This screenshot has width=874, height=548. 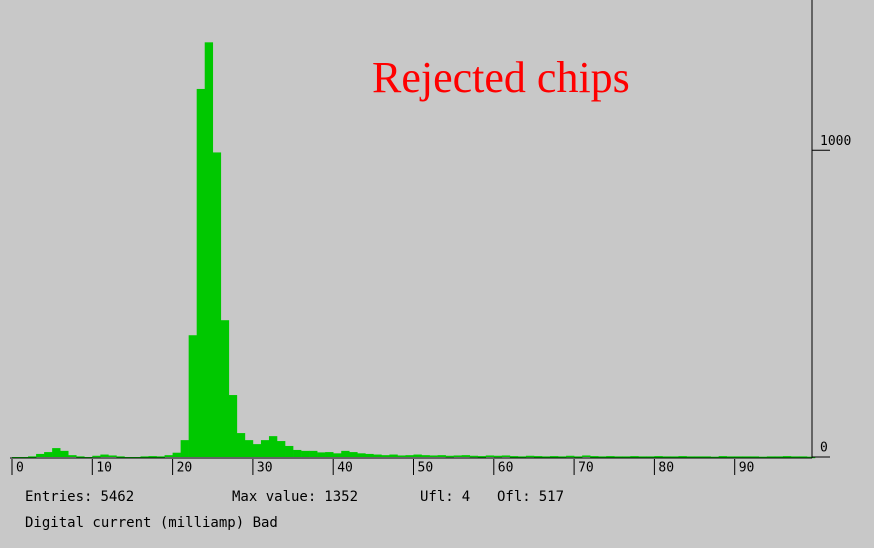 I want to click on stat: Max value: 1352, so click(x=295, y=497).